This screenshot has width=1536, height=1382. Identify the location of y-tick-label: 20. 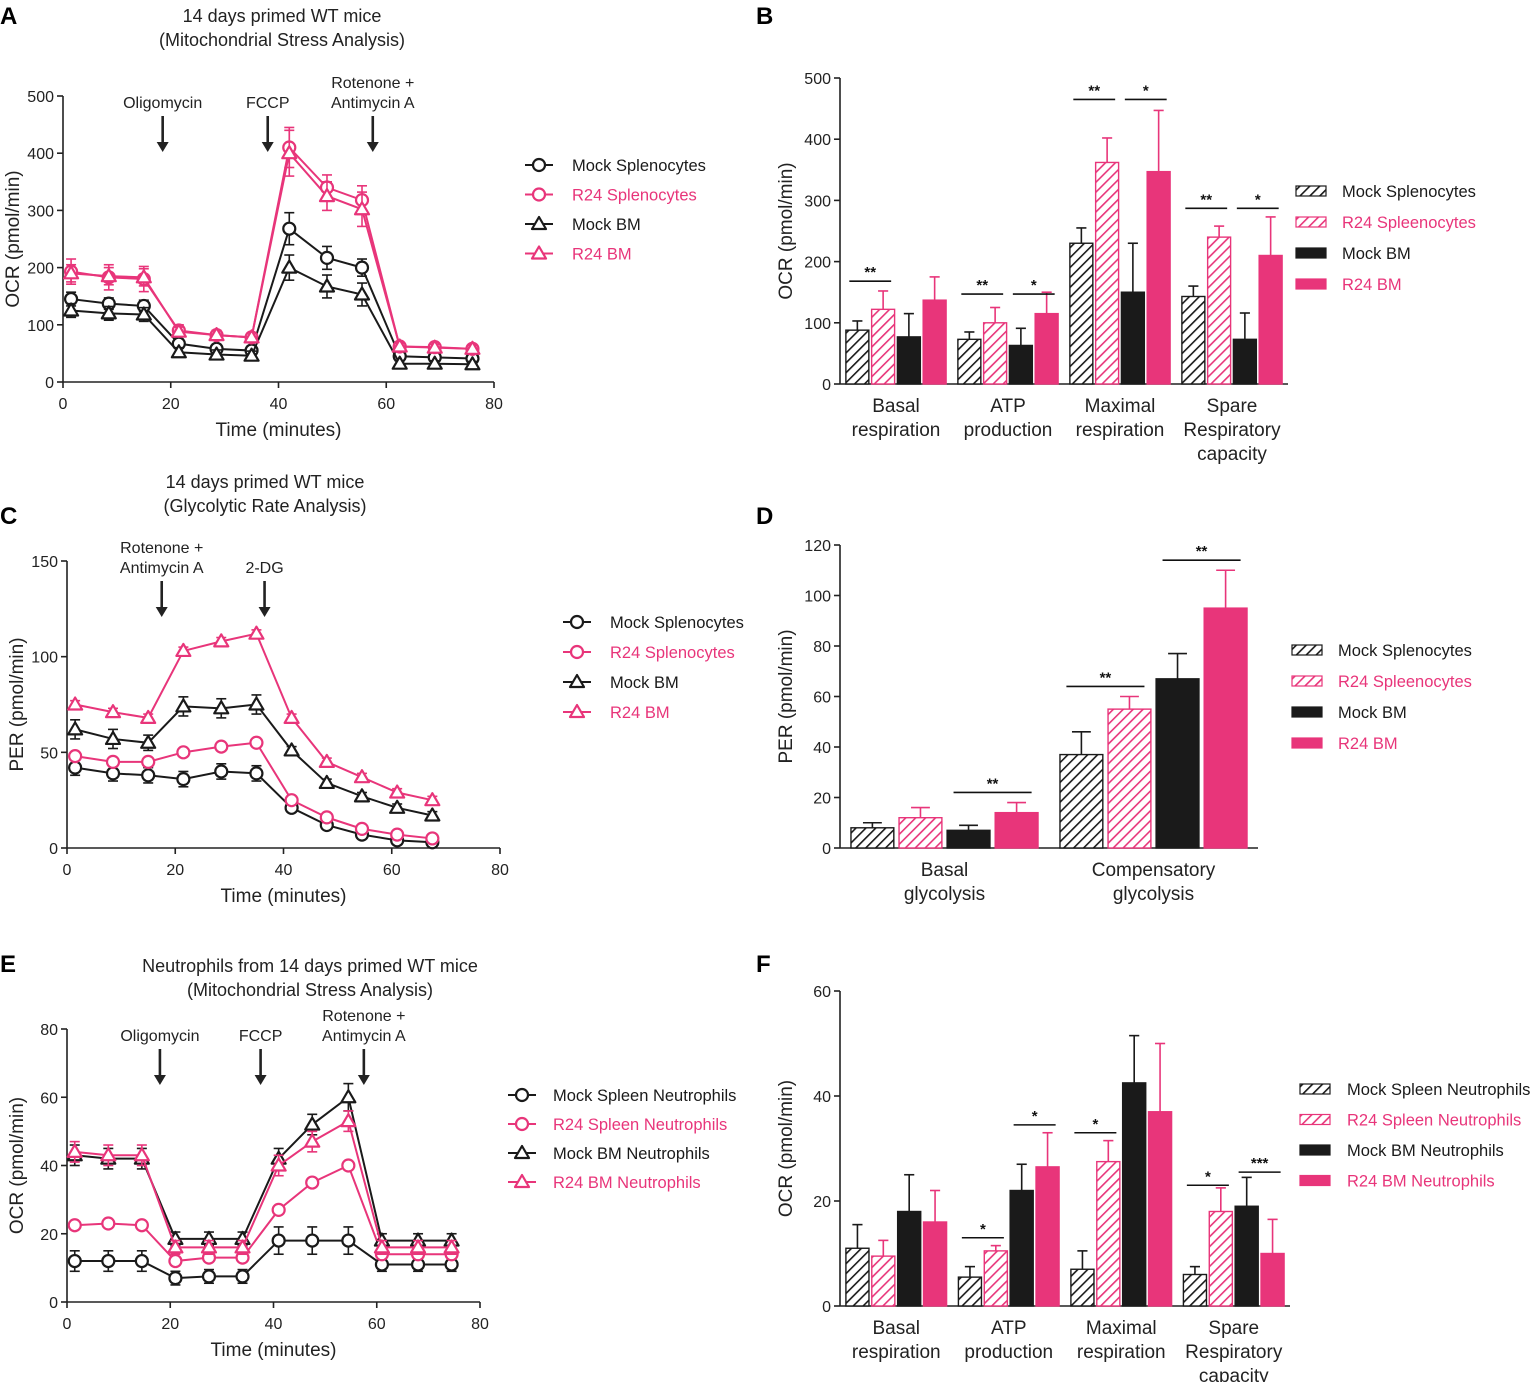
(49, 1235).